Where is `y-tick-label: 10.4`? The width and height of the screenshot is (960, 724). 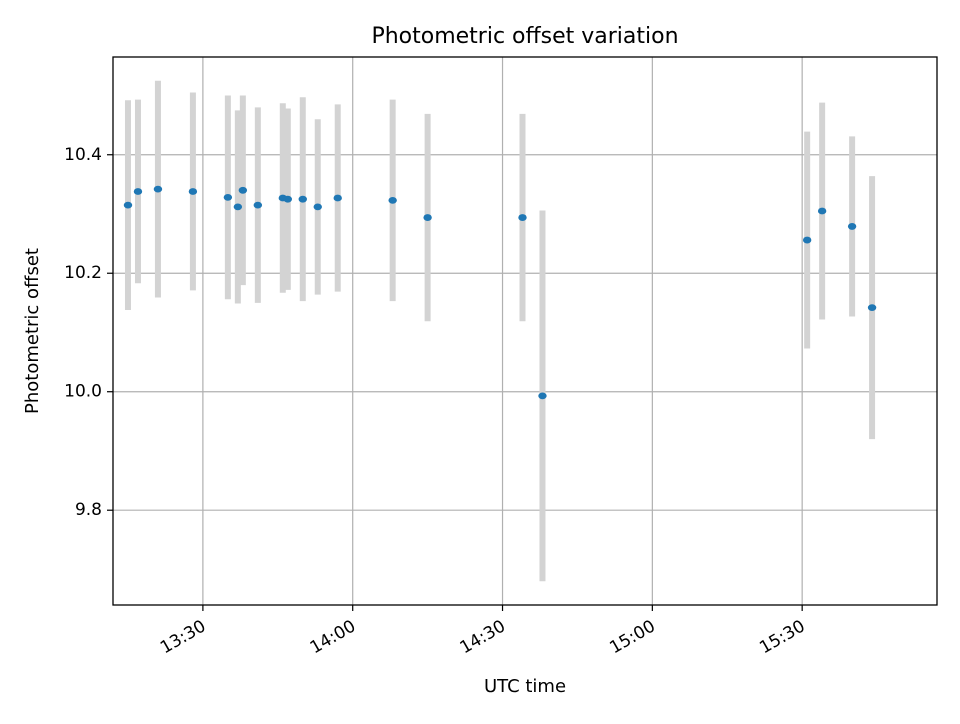 y-tick-label: 10.4 is located at coordinates (83, 155).